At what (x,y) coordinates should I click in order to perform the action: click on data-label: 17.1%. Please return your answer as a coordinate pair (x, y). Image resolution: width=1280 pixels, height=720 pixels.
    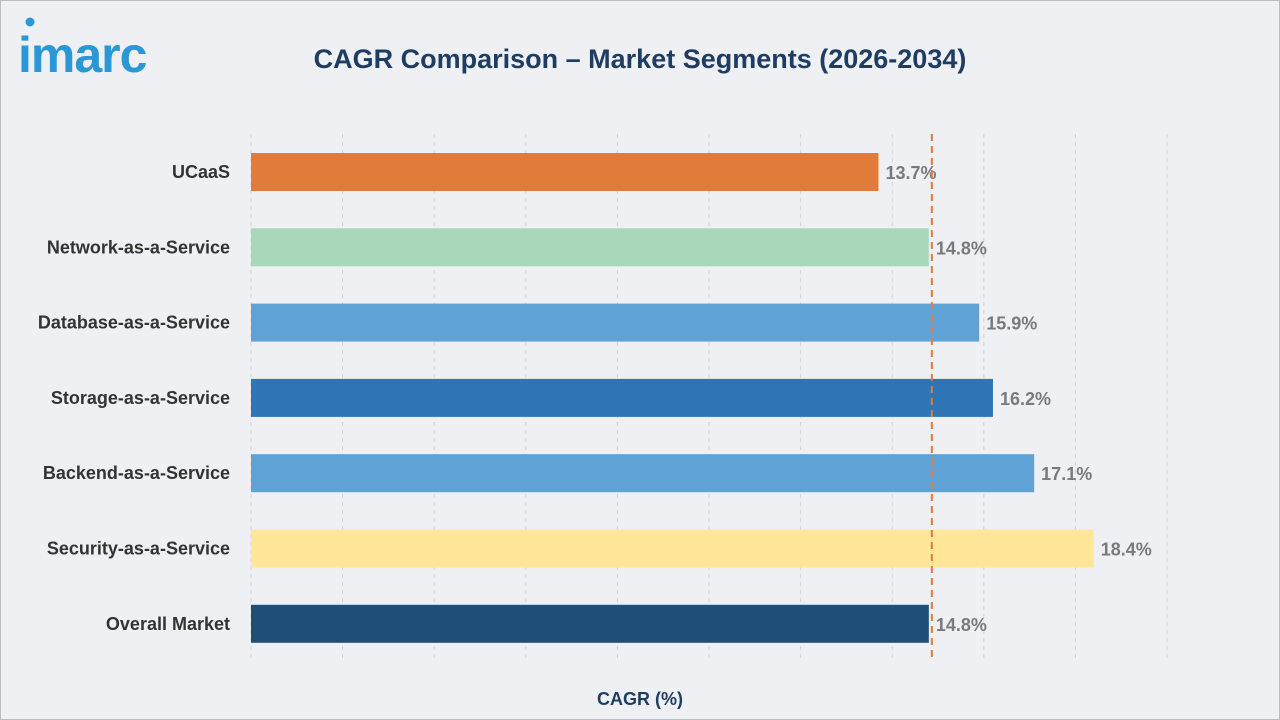
    Looking at the image, I should click on (1066, 474).